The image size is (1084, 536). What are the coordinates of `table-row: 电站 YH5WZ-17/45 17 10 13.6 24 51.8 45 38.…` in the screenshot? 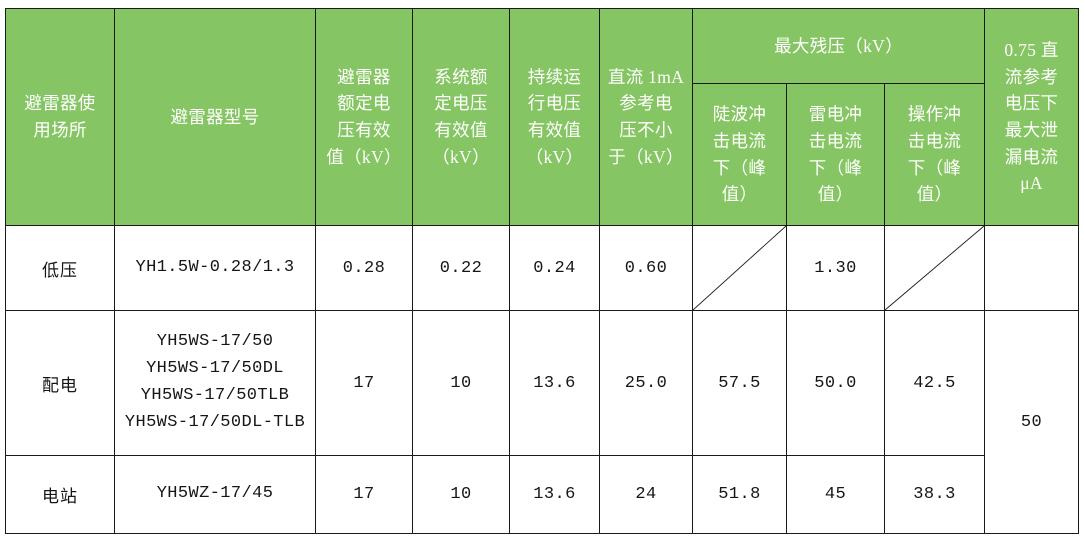 It's located at (542, 494).